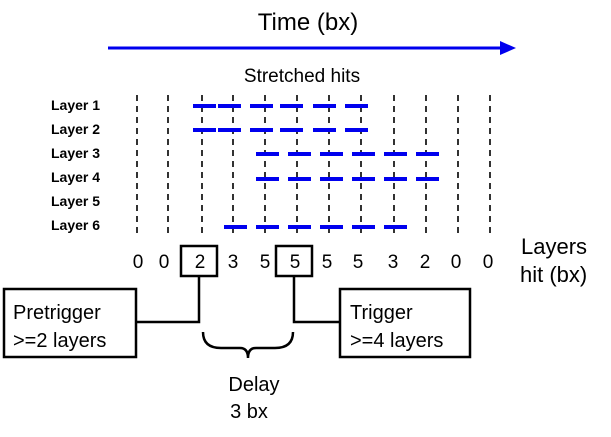 The width and height of the screenshot is (611, 437). Describe the element at coordinates (75, 225) in the screenshot. I see `layer-label-6: Layer 6` at that location.